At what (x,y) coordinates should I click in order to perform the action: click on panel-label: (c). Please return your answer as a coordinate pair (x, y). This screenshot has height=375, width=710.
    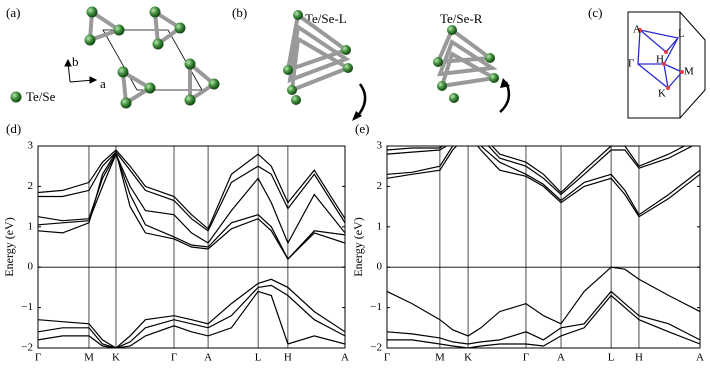
    Looking at the image, I should click on (595, 12).